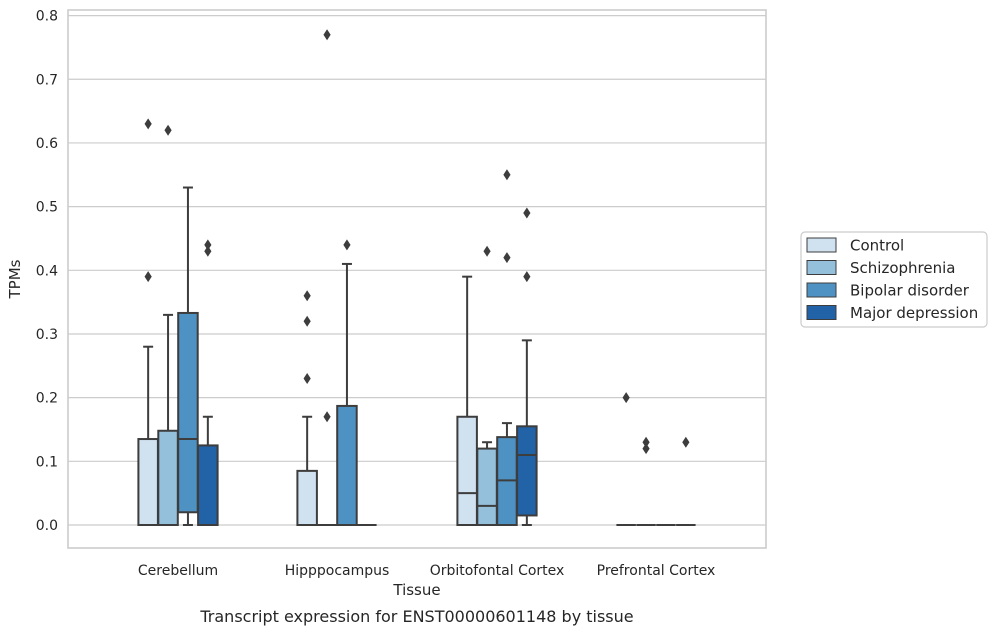 The width and height of the screenshot is (997, 635). What do you see at coordinates (497, 571) in the screenshot?
I see `x-tick-label: Orbitofontal Cortex` at bounding box center [497, 571].